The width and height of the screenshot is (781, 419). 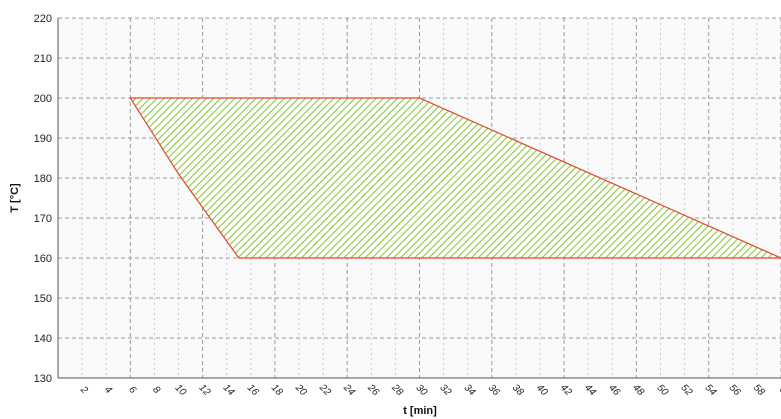 What do you see at coordinates (590, 390) in the screenshot?
I see `x-tick-label: 44` at bounding box center [590, 390].